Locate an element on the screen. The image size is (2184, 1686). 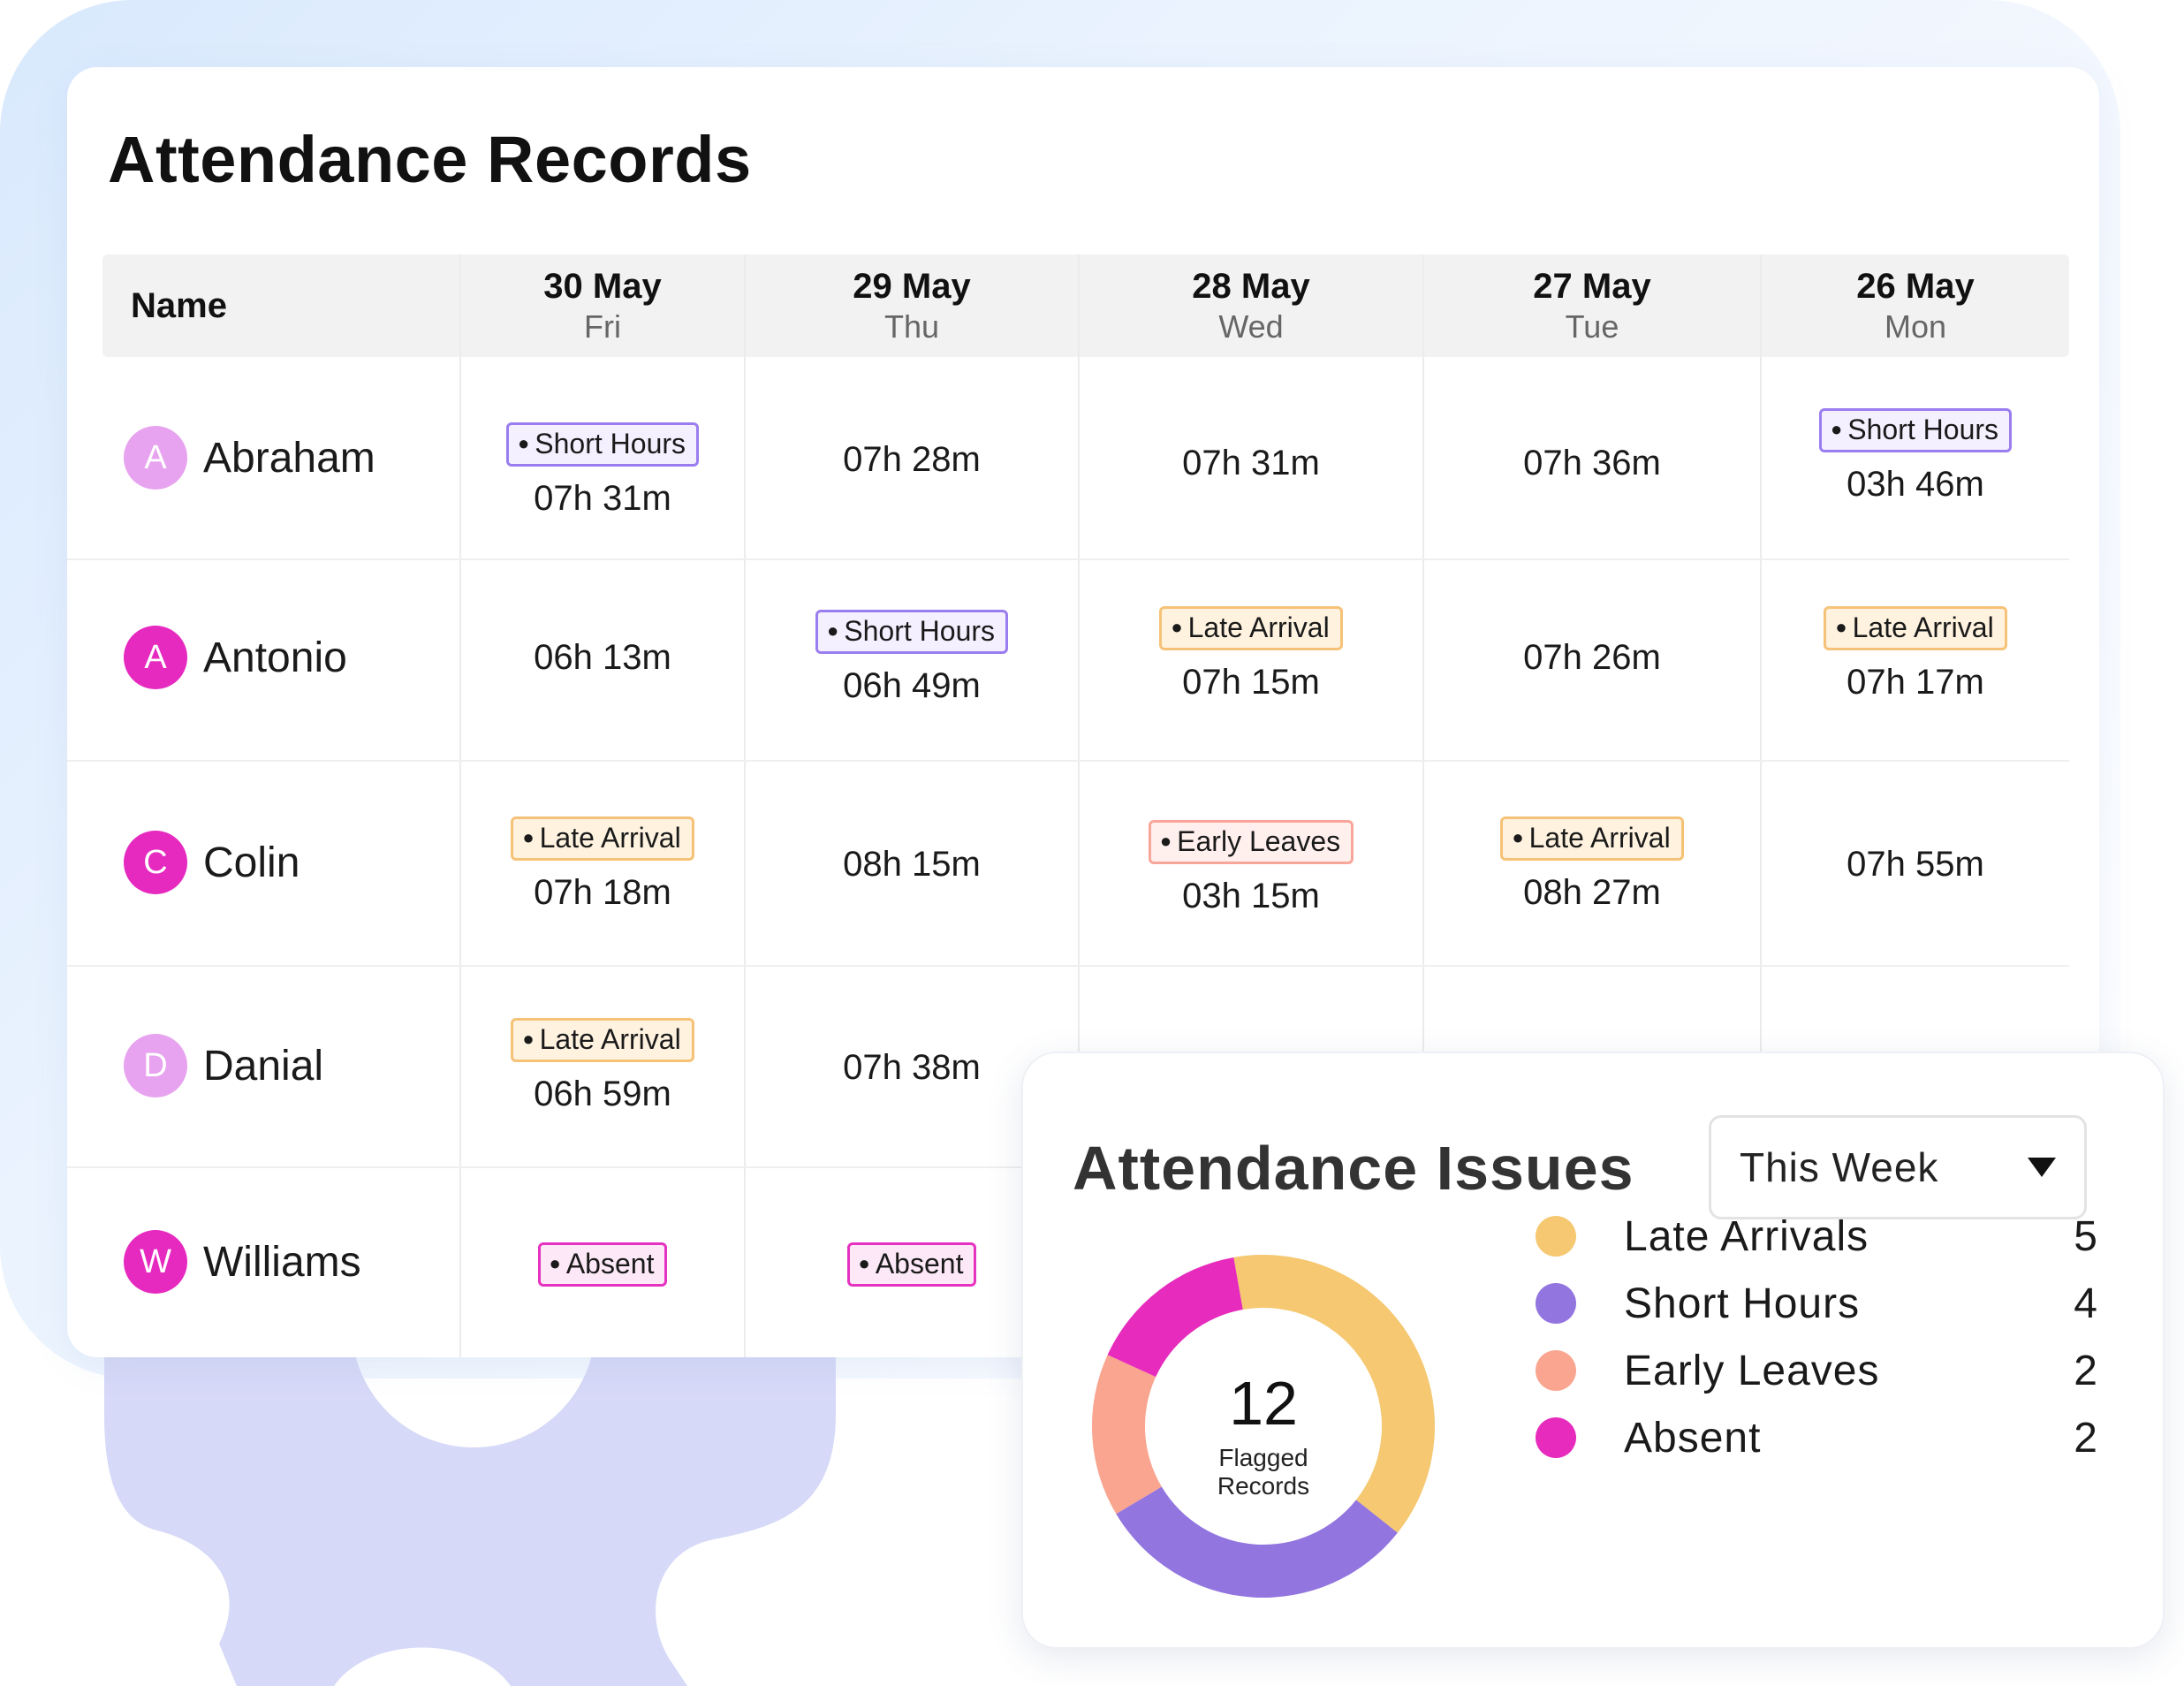
table-row-name: A Antonio is located at coordinates (235, 657).